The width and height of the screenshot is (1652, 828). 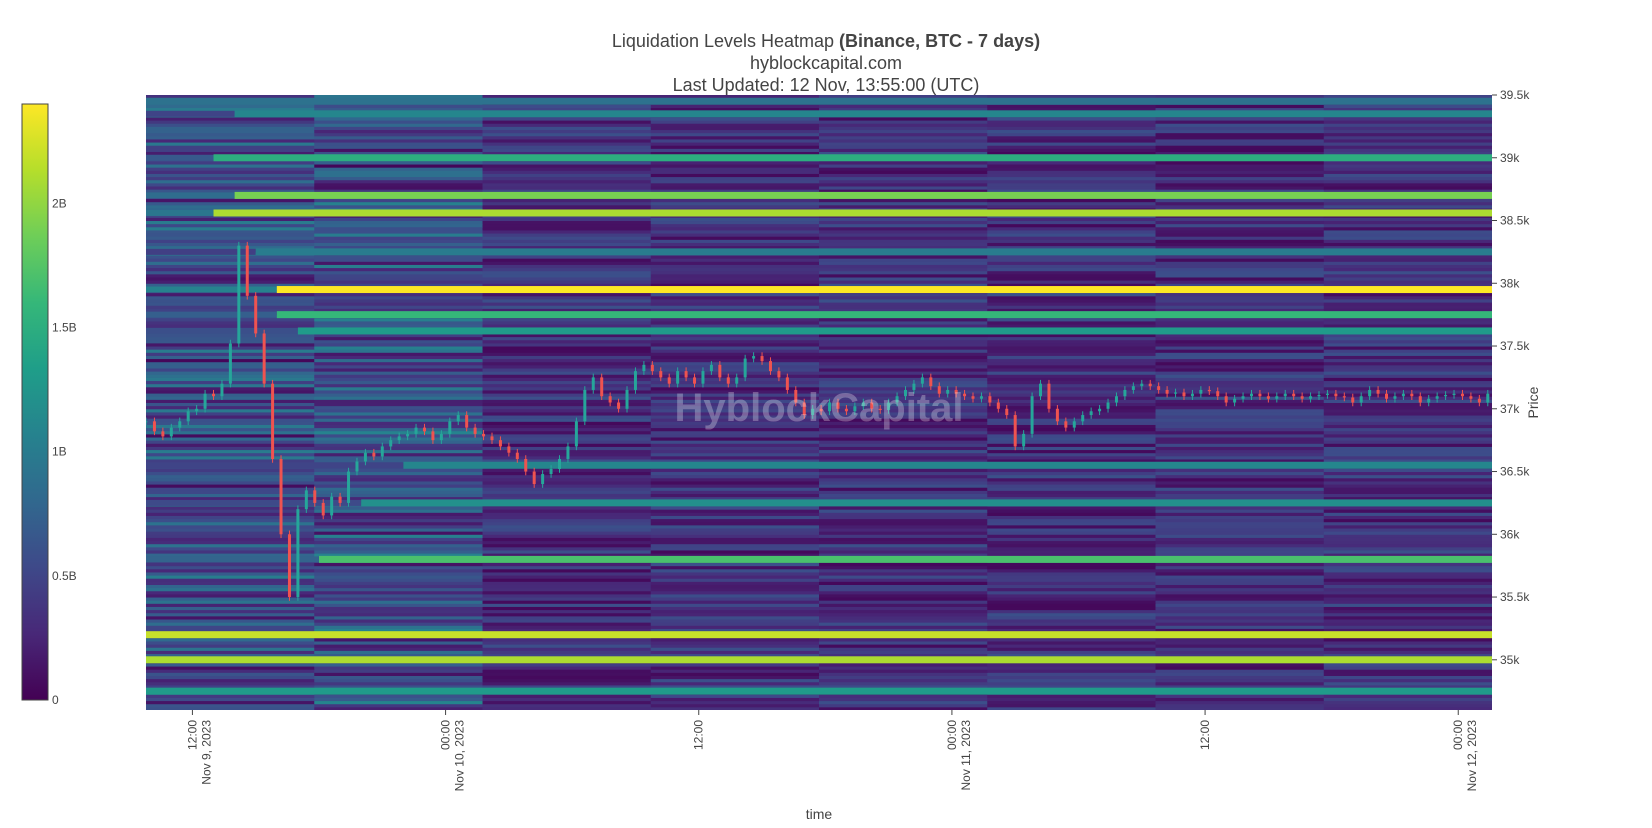 I want to click on colorbar-tick-label: 1B, so click(x=59, y=452).